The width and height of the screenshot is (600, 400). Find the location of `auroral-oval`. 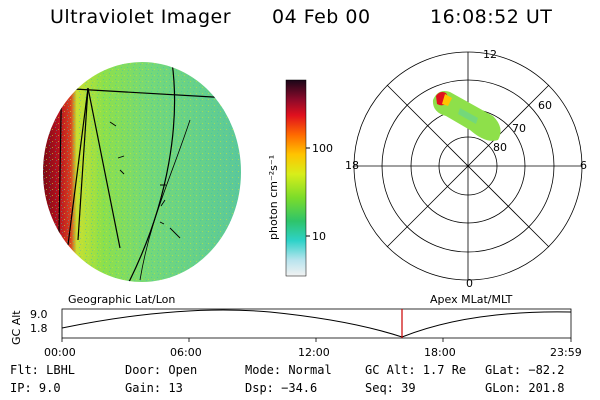

auroral-oval is located at coordinates (466, 116).